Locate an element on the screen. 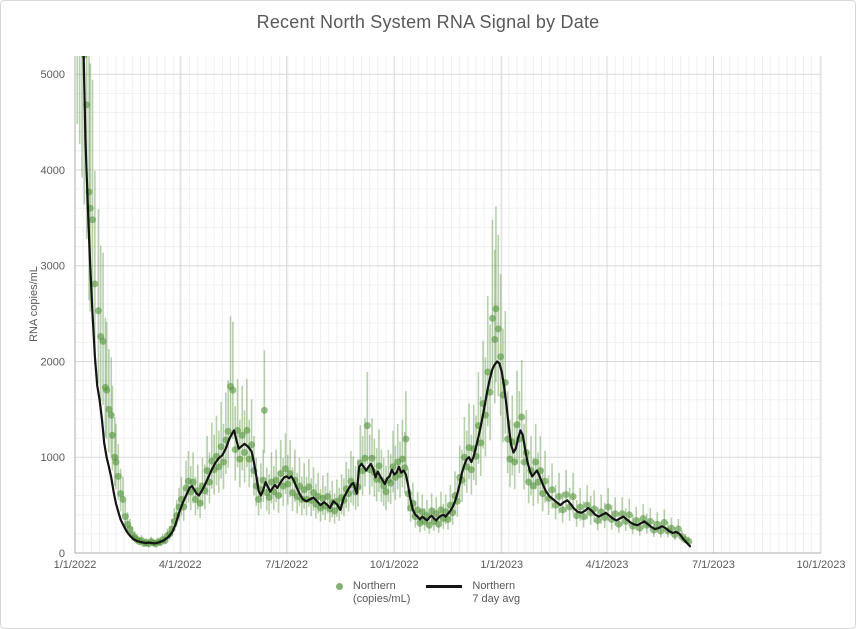  y-tick-label: 2000 is located at coordinates (53, 362).